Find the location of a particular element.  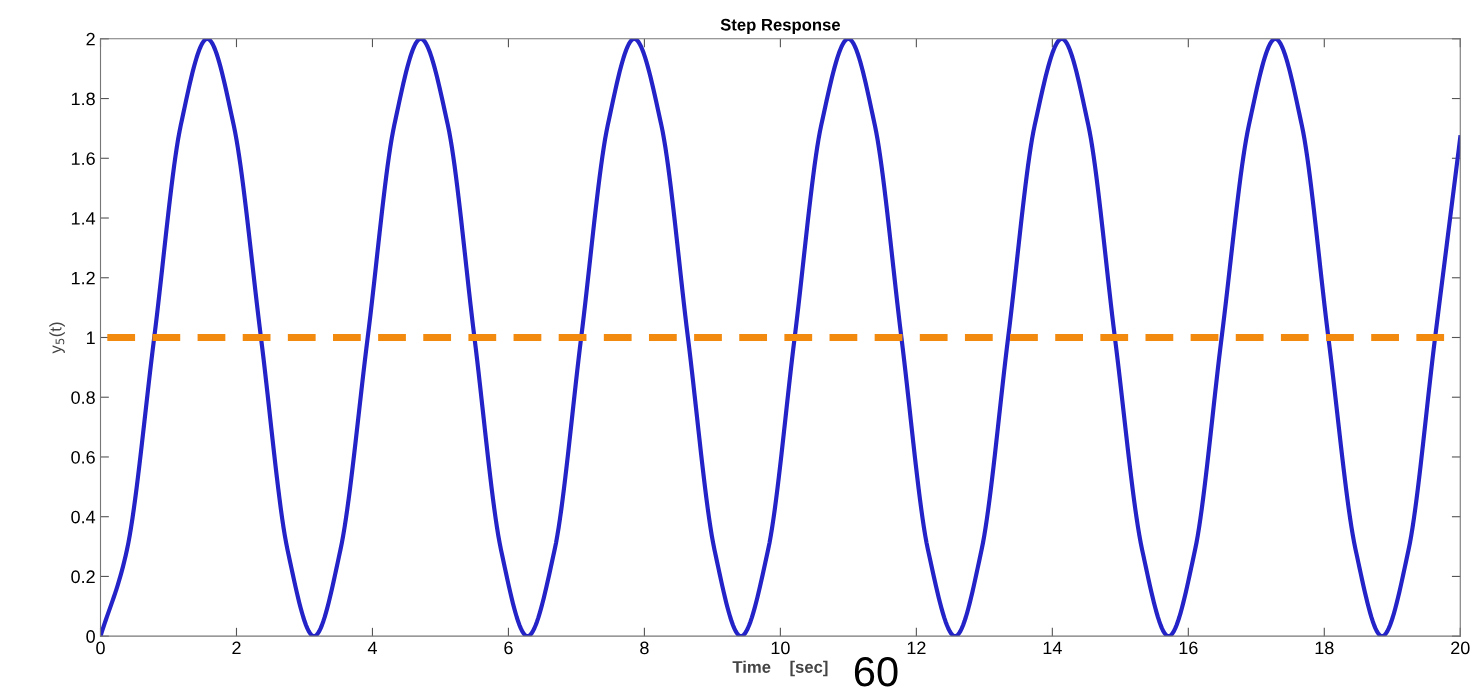

x-tick-label: 2 is located at coordinates (236, 648).